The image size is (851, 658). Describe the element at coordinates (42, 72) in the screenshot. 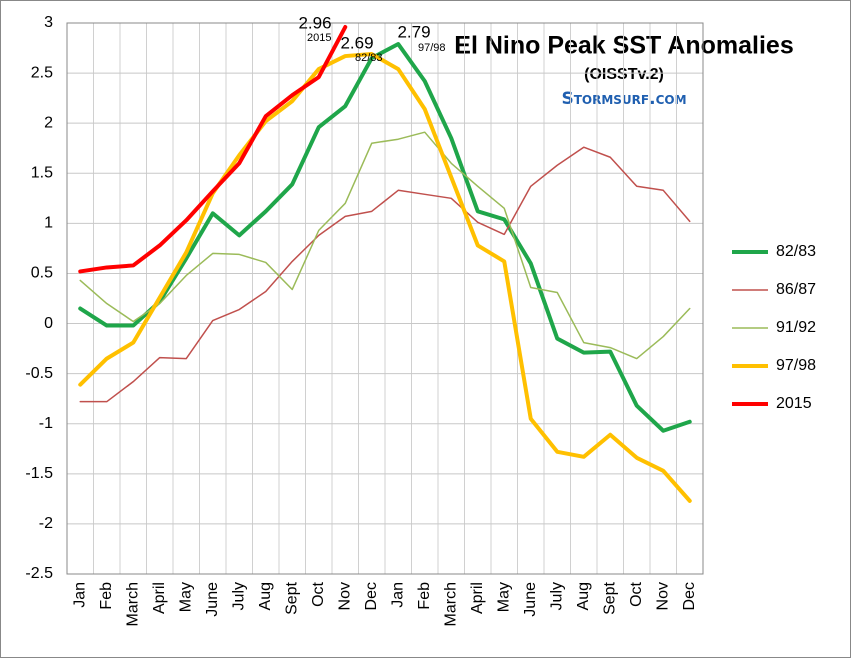

I see `y-tick-label: 2.5` at that location.